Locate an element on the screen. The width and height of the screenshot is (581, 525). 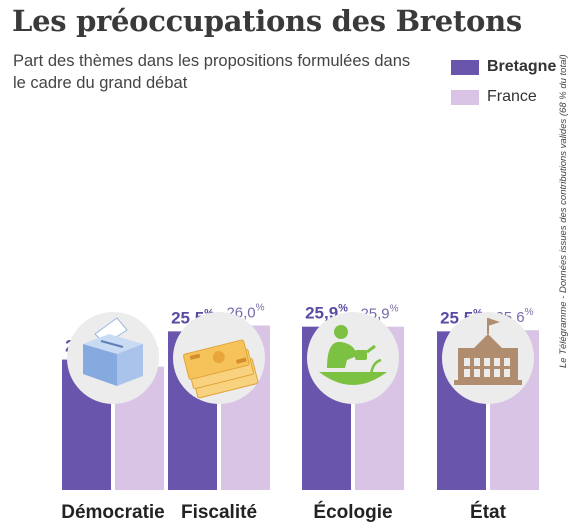
chart-title: Les préoccupations des Bretons is located at coordinates (267, 21).